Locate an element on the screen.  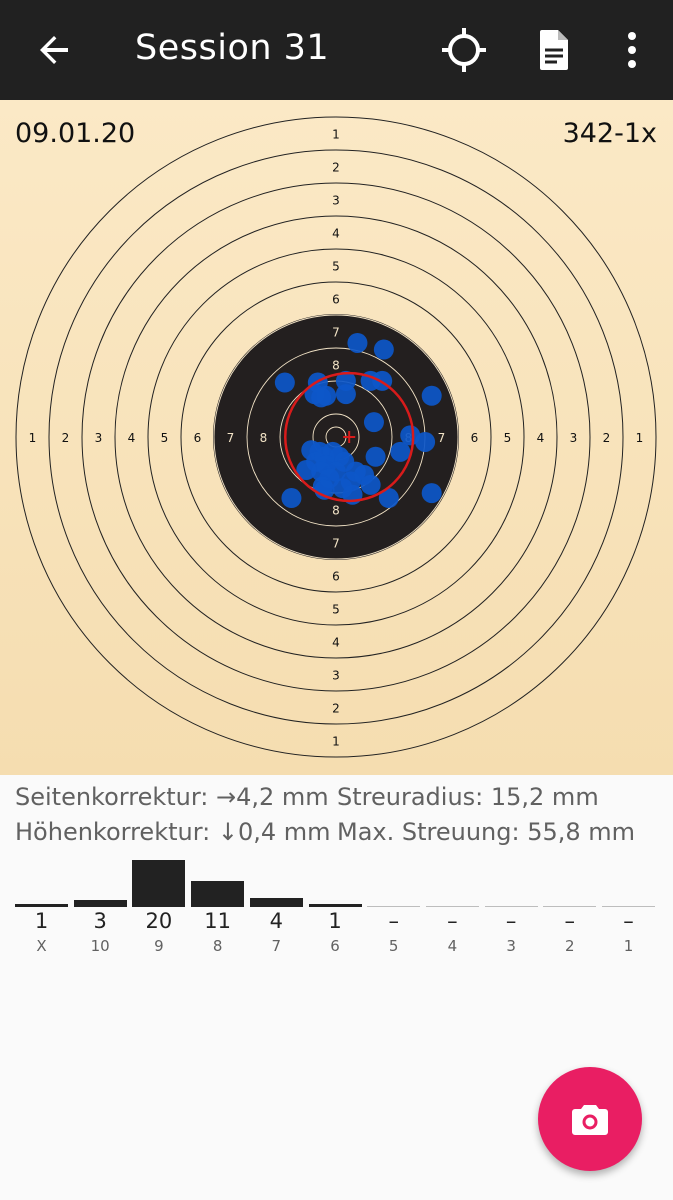
page-title: Session 31 is located at coordinates (232, 48).